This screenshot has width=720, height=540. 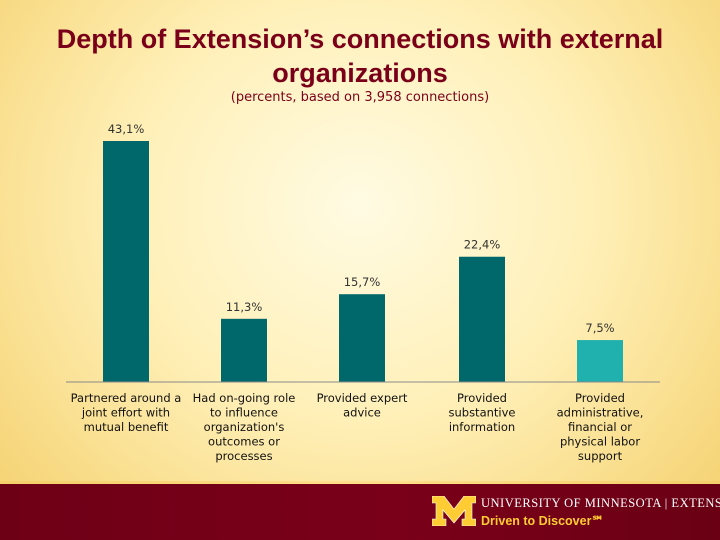 I want to click on university-name: UNIVERSITY OF MINNESOTA | EXTENSION, so click(x=600, y=503).